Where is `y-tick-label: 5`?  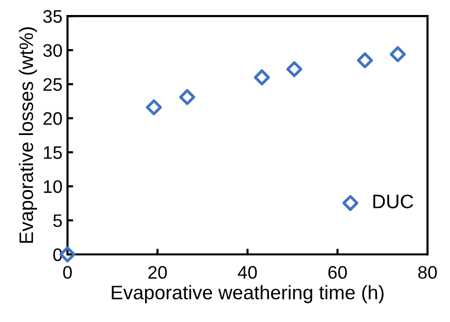
y-tick-label: 5 is located at coordinates (57, 221).